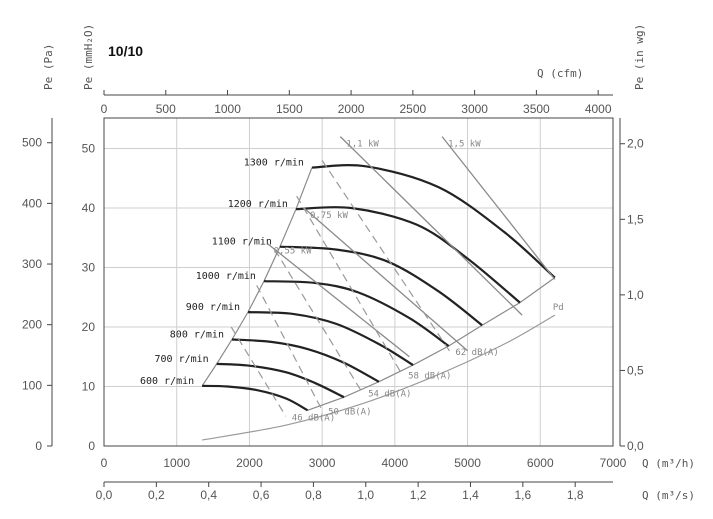 Image resolution: width=713 pixels, height=519 pixels. Describe the element at coordinates (540, 463) in the screenshot. I see `tick-label-m3h: 6000` at that location.